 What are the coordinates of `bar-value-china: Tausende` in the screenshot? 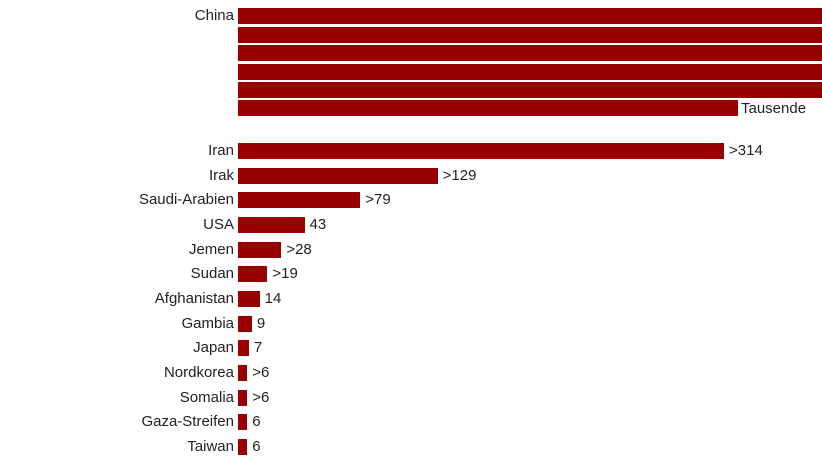 It's located at (774, 108).